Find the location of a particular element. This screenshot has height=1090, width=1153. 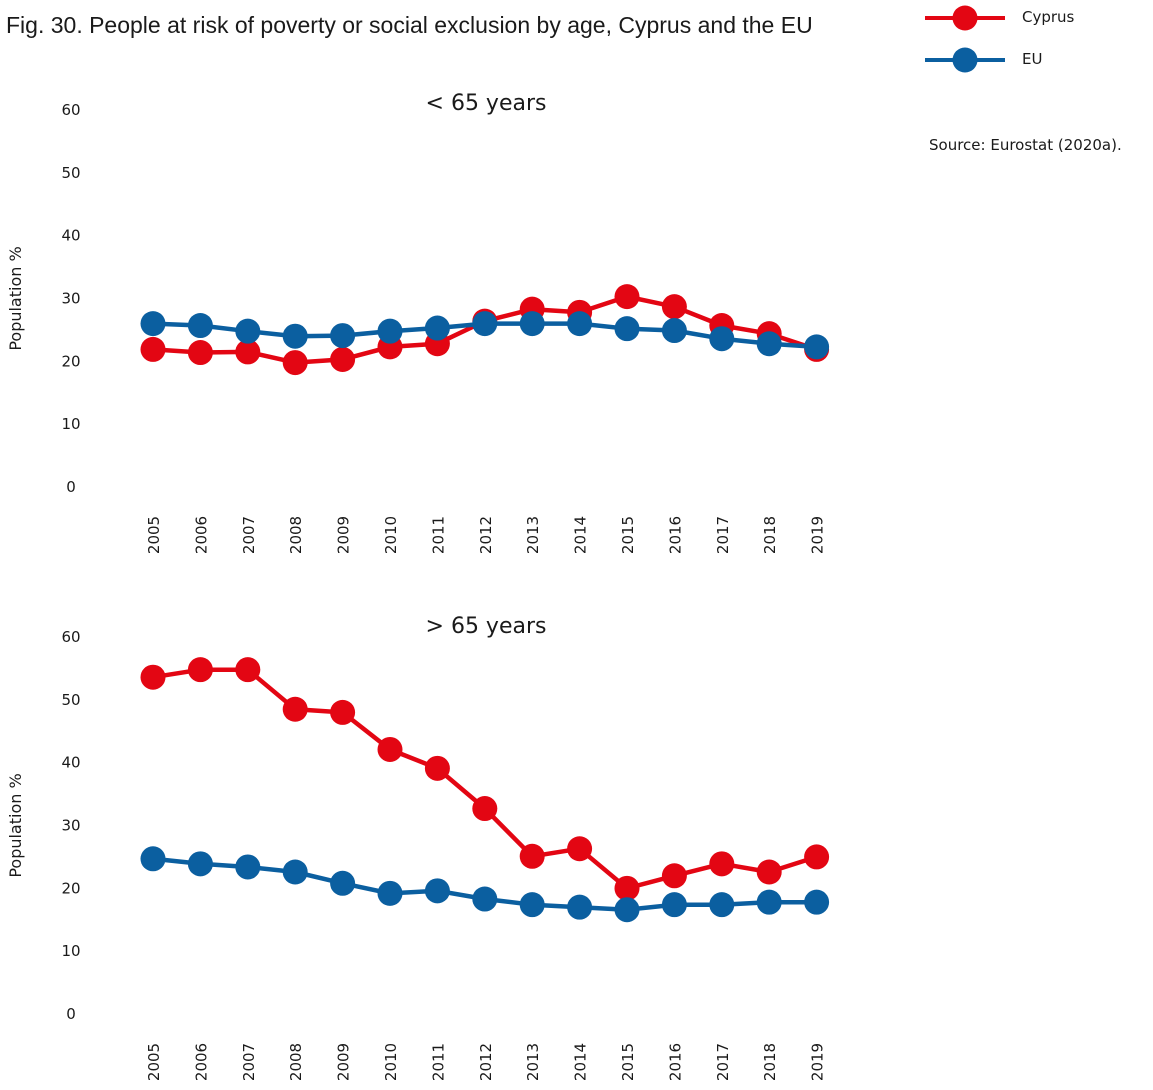

x-tick-label: 2019 is located at coordinates (818, 1062).